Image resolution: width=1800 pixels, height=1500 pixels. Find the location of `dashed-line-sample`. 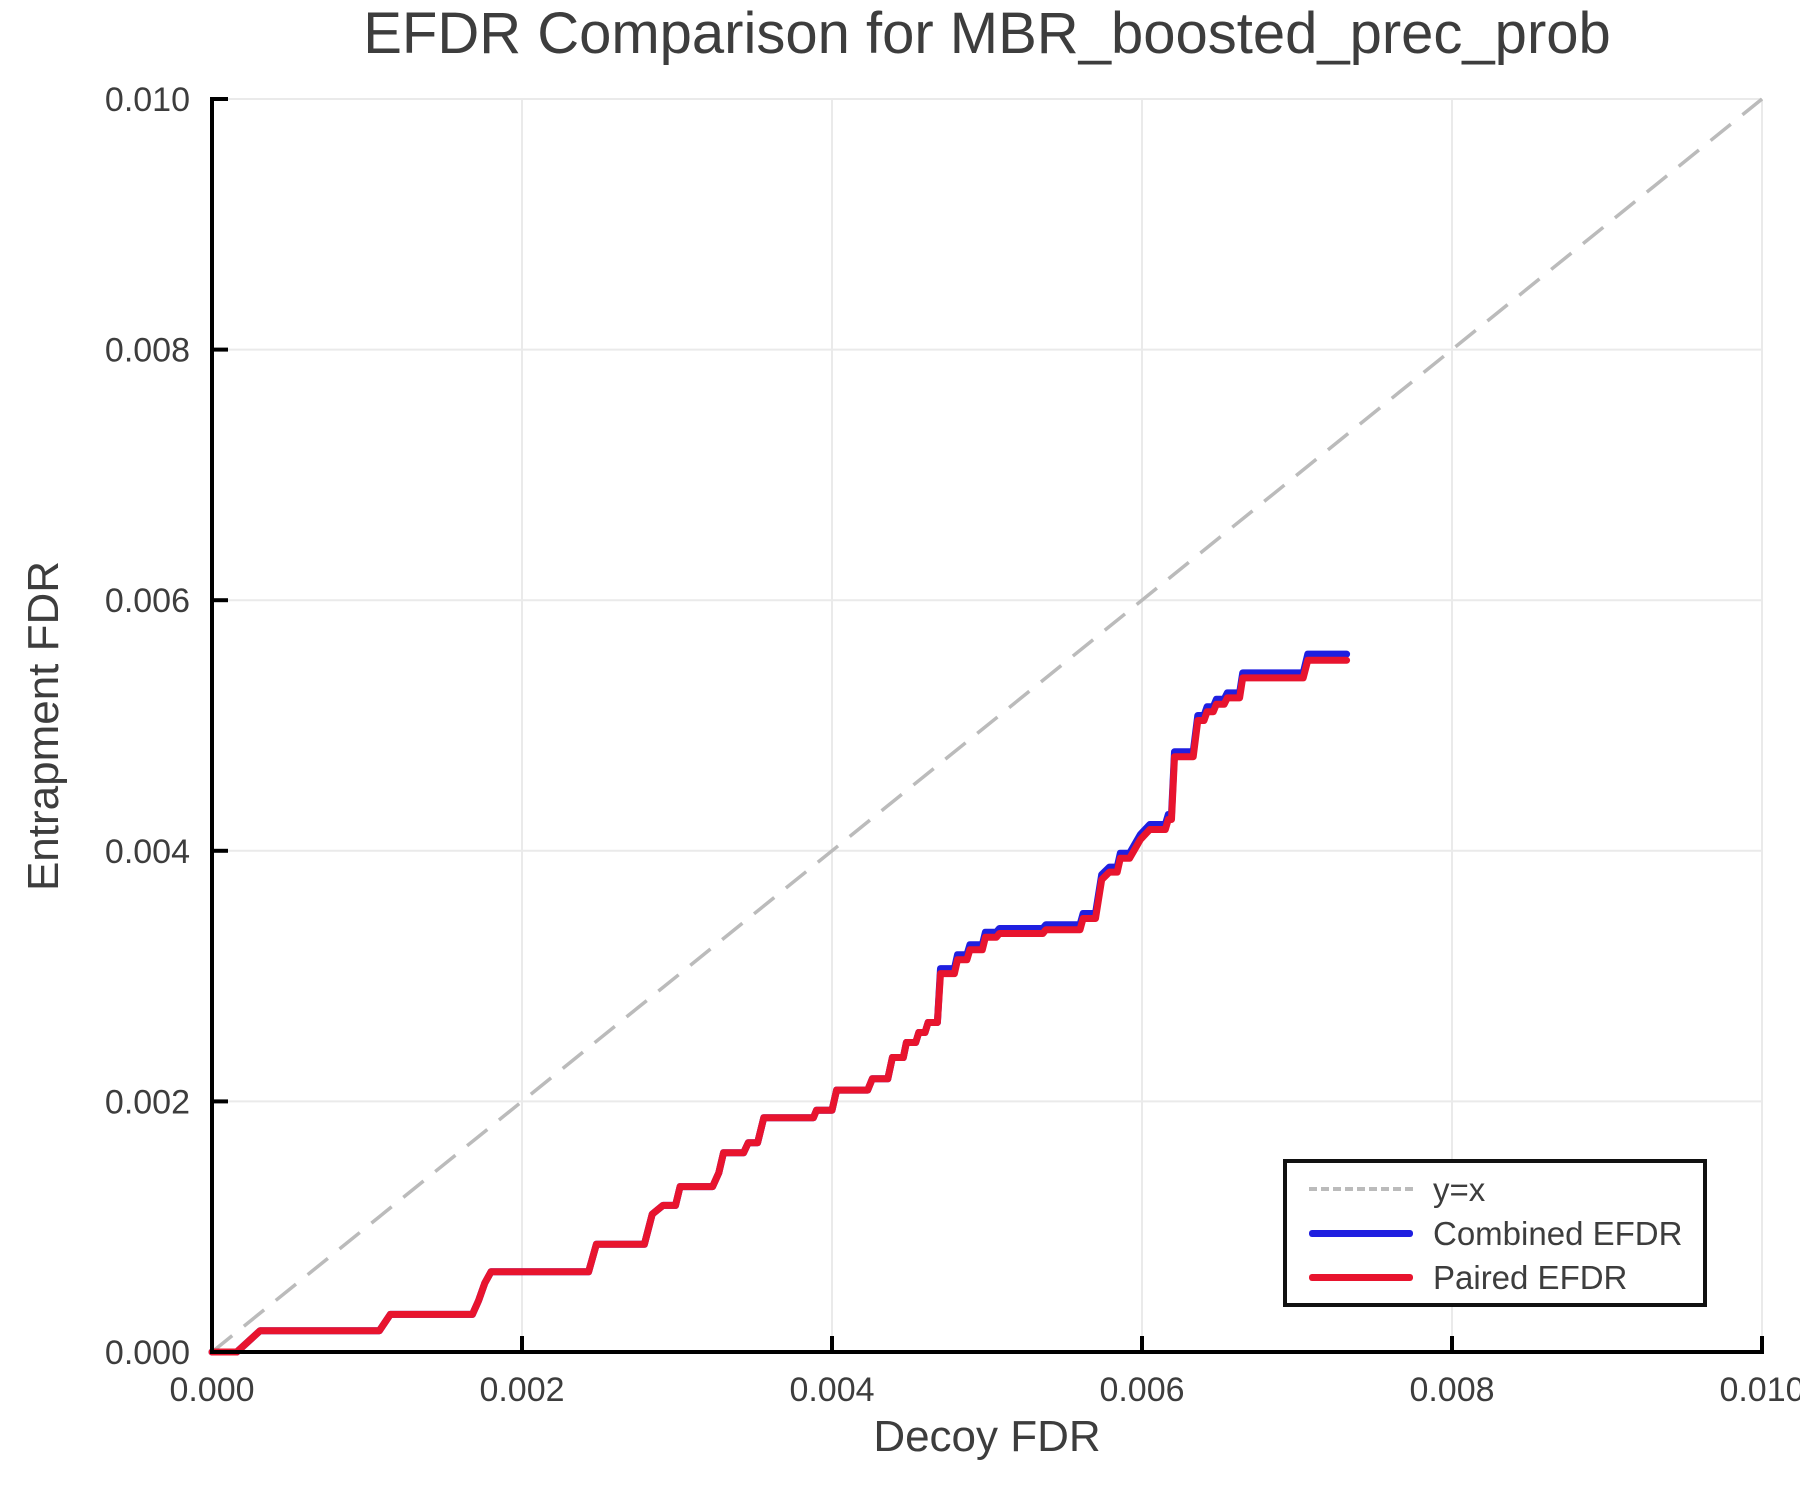

dashed-line-sample is located at coordinates (1361, 1189).